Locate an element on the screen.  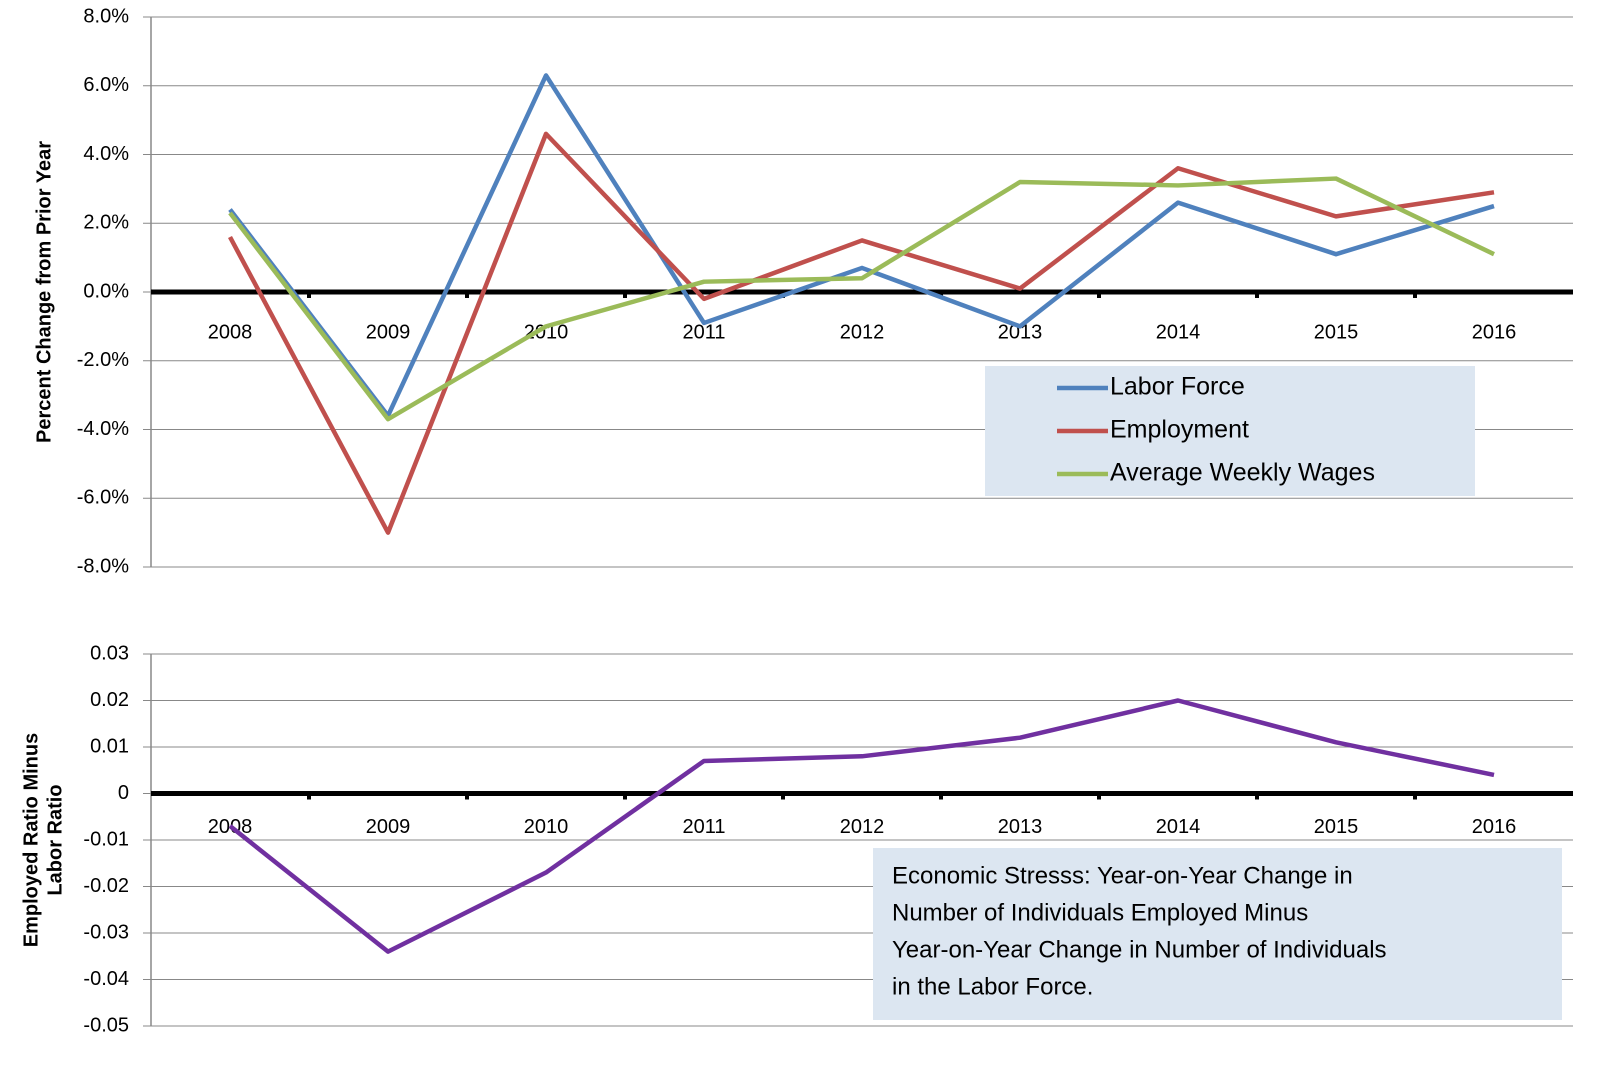
y-tick-label: -4.0% is located at coordinates (103, 429).